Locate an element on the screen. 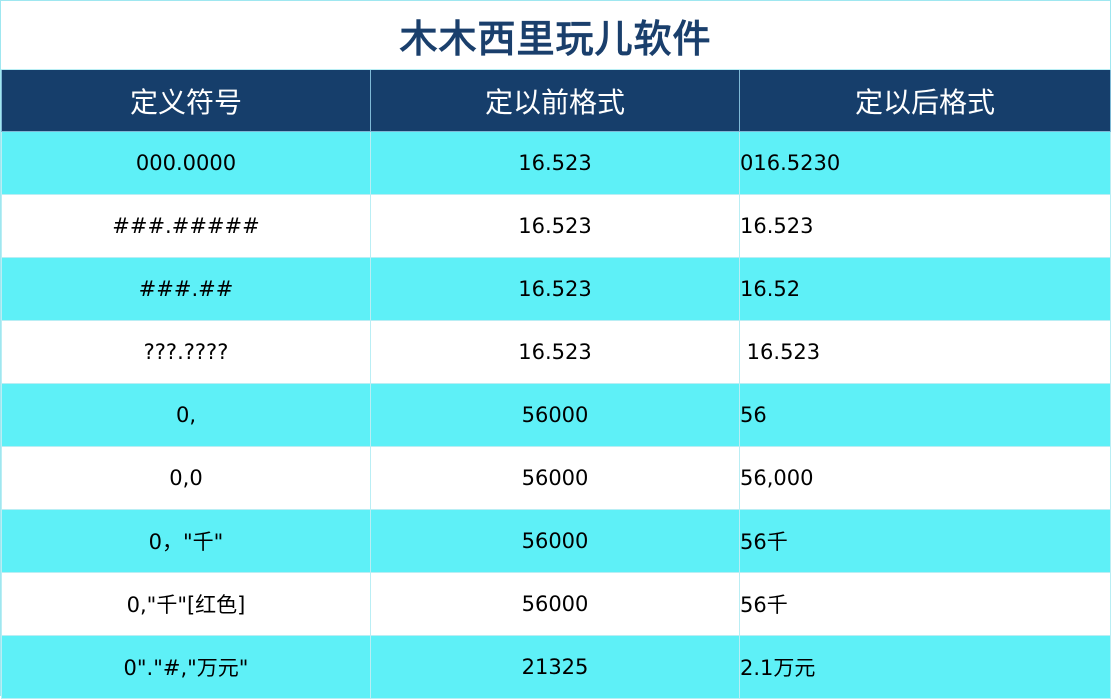 The image size is (1111, 699). table-row: ###.##### 16.523 16.523 is located at coordinates (556, 226).